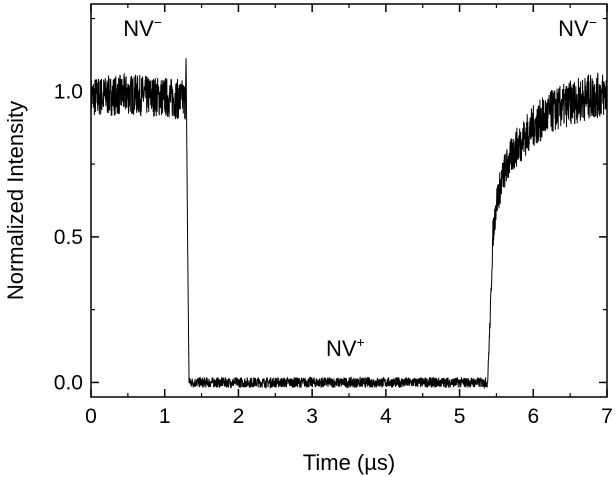 The height and width of the screenshot is (477, 616). What do you see at coordinates (68, 91) in the screenshot?
I see `y-tick-label: 1.0` at bounding box center [68, 91].